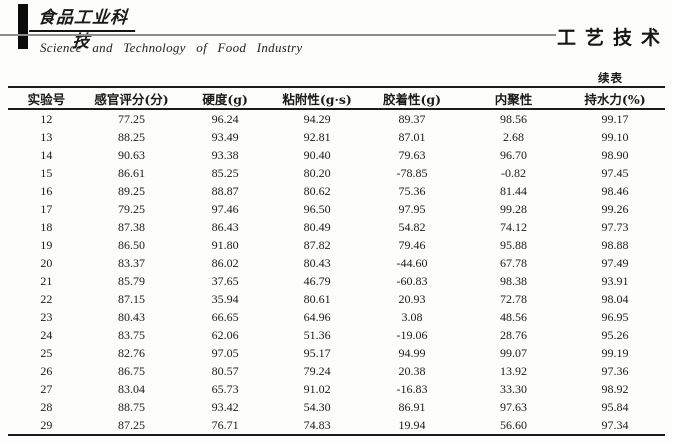 This screenshot has height=442, width=673. I want to click on value-cell: 99.07, so click(513, 353).